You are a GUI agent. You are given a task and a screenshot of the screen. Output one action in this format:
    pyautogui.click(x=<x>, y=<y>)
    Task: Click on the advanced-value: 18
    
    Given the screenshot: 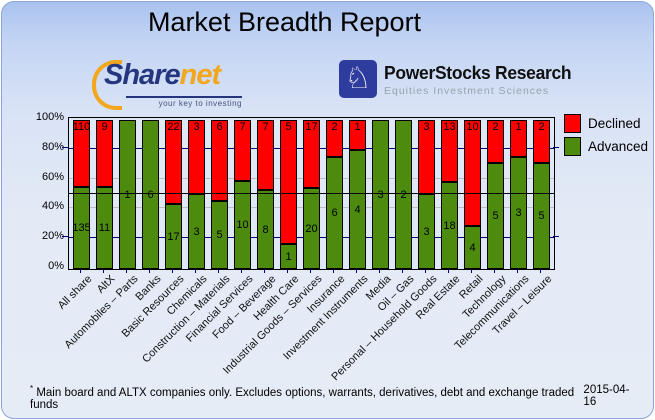 What is the action you would take?
    pyautogui.click(x=449, y=225)
    